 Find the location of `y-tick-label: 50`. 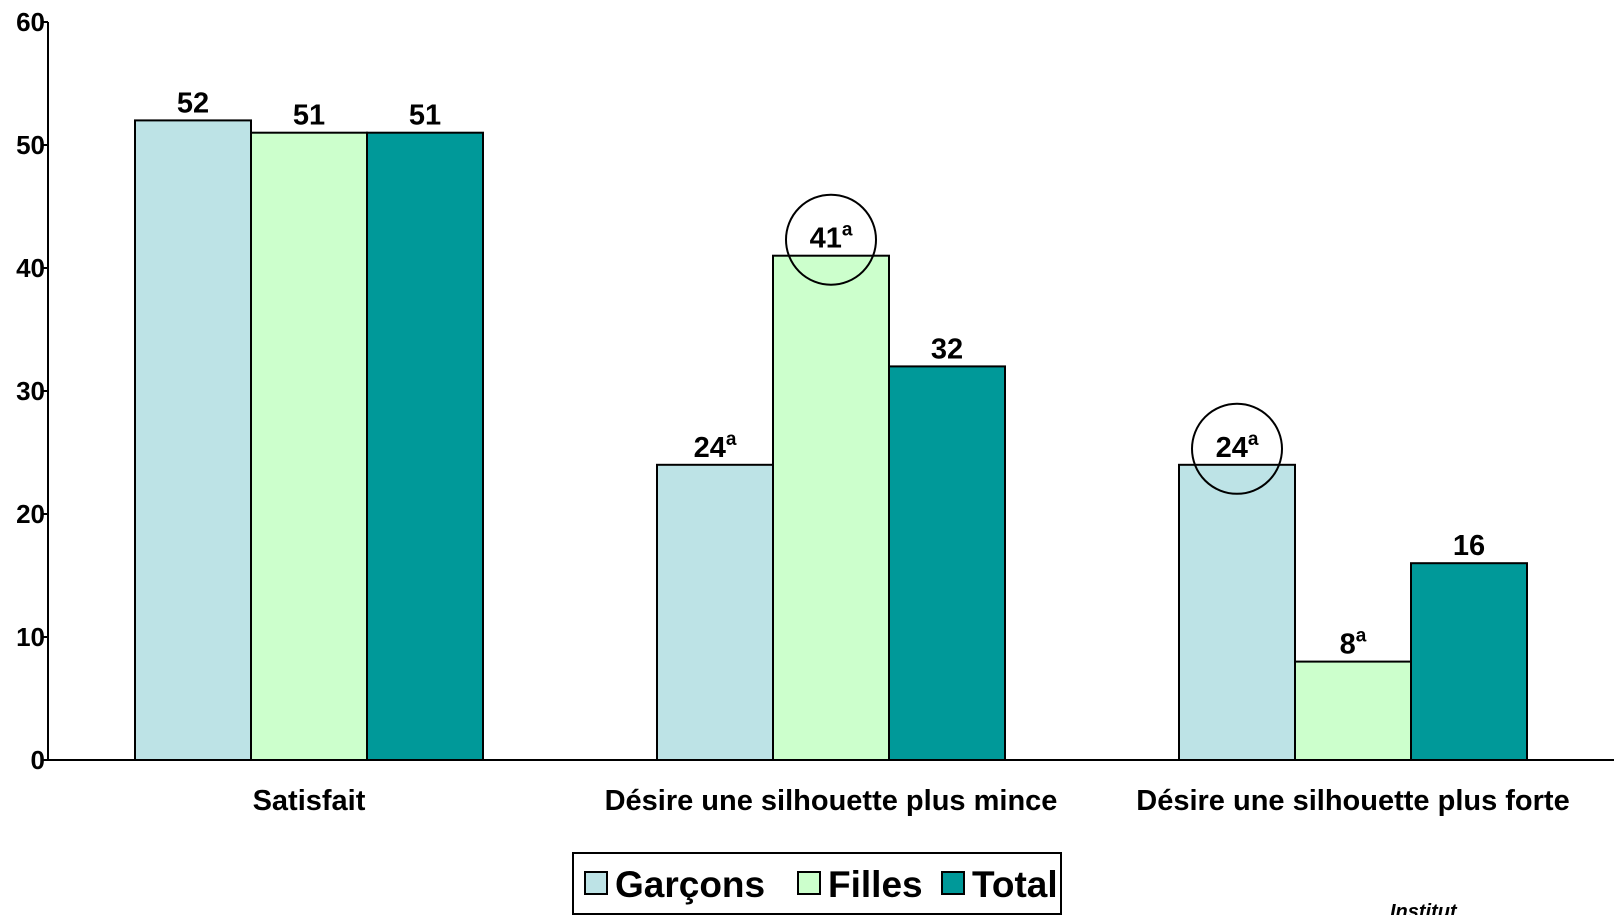

y-tick-label: 50 is located at coordinates (30, 145).